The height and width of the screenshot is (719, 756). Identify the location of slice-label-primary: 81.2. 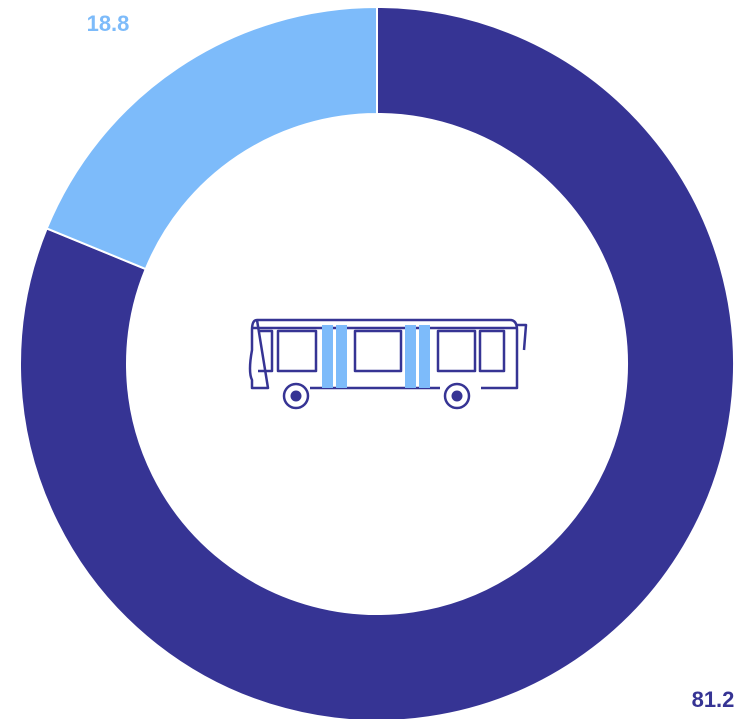
(713, 699).